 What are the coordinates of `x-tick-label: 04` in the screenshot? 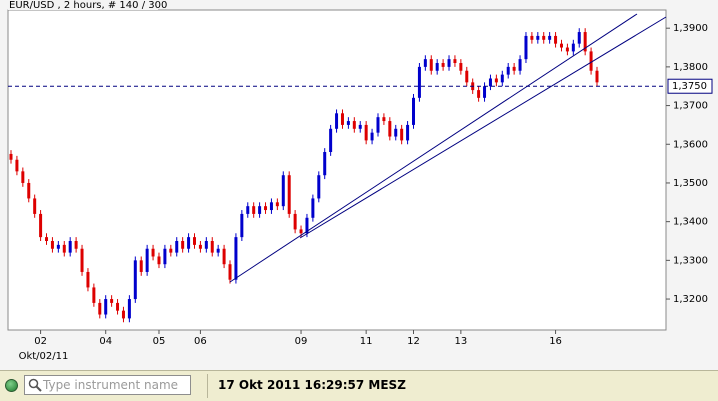 It's located at (105, 341).